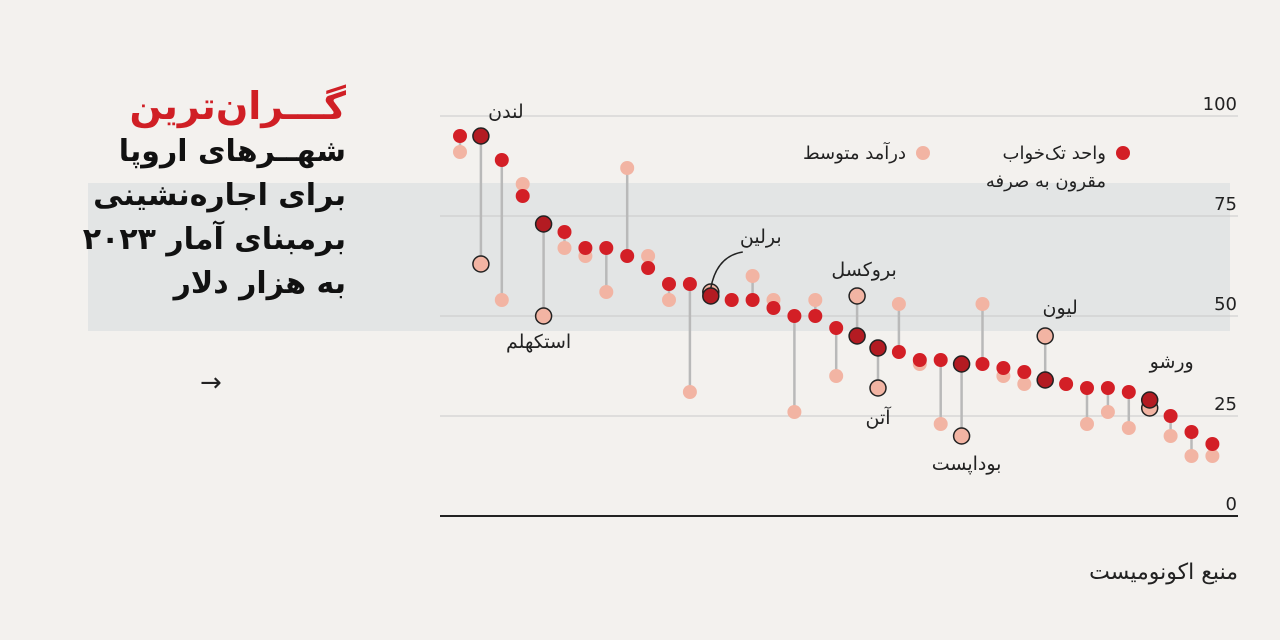  What do you see at coordinates (878, 417) in the screenshot?
I see `city-label: آتن` at bounding box center [878, 417].